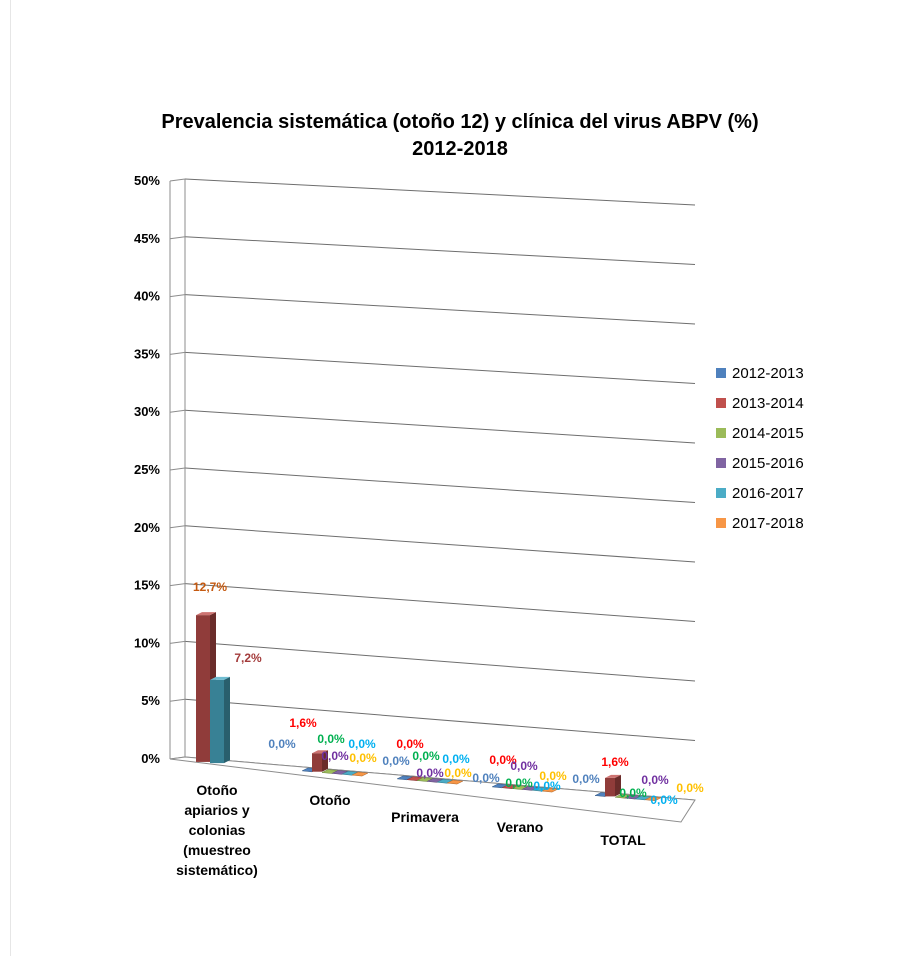 This screenshot has width=903, height=956. What do you see at coordinates (768, 493) in the screenshot?
I see `legend-label: 2016-2017` at bounding box center [768, 493].